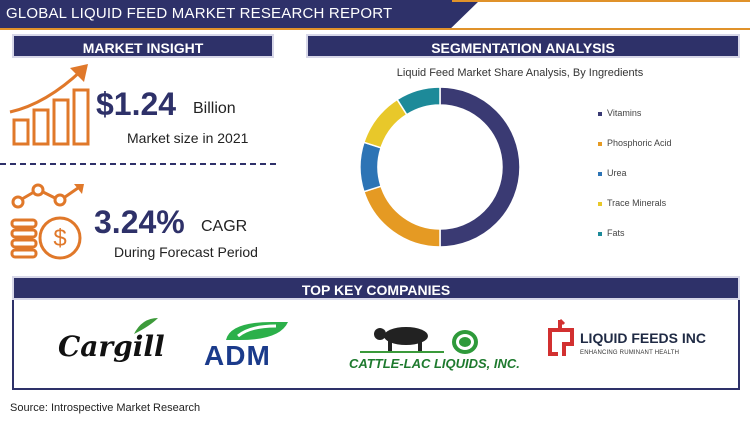 This screenshot has width=750, height=422. Describe the element at coordinates (188, 138) in the screenshot. I see `market-size-caption: Market size in 2021` at that location.